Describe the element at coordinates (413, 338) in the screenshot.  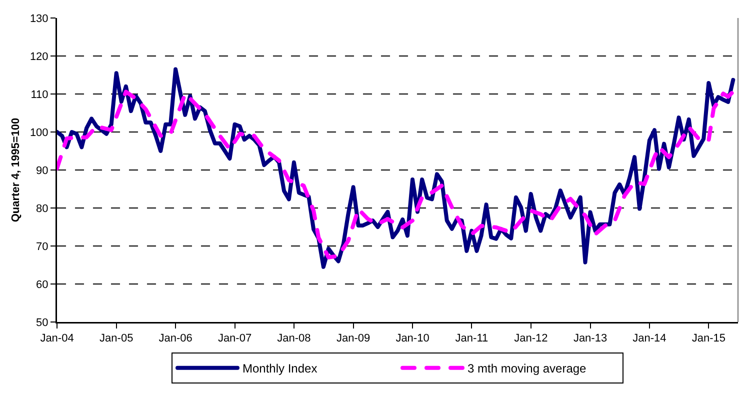
I see `x-tick-label: Jan-10` at that location.